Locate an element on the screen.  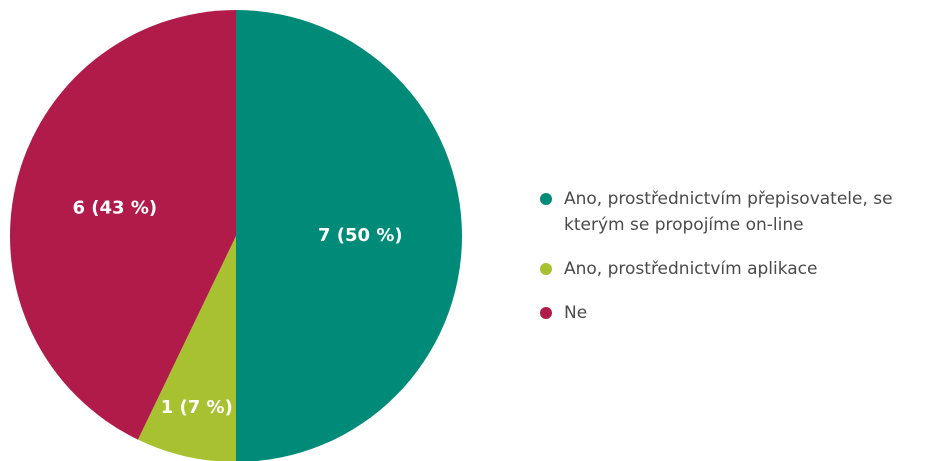
slice-label: 7 (50 %) is located at coordinates (360, 235).